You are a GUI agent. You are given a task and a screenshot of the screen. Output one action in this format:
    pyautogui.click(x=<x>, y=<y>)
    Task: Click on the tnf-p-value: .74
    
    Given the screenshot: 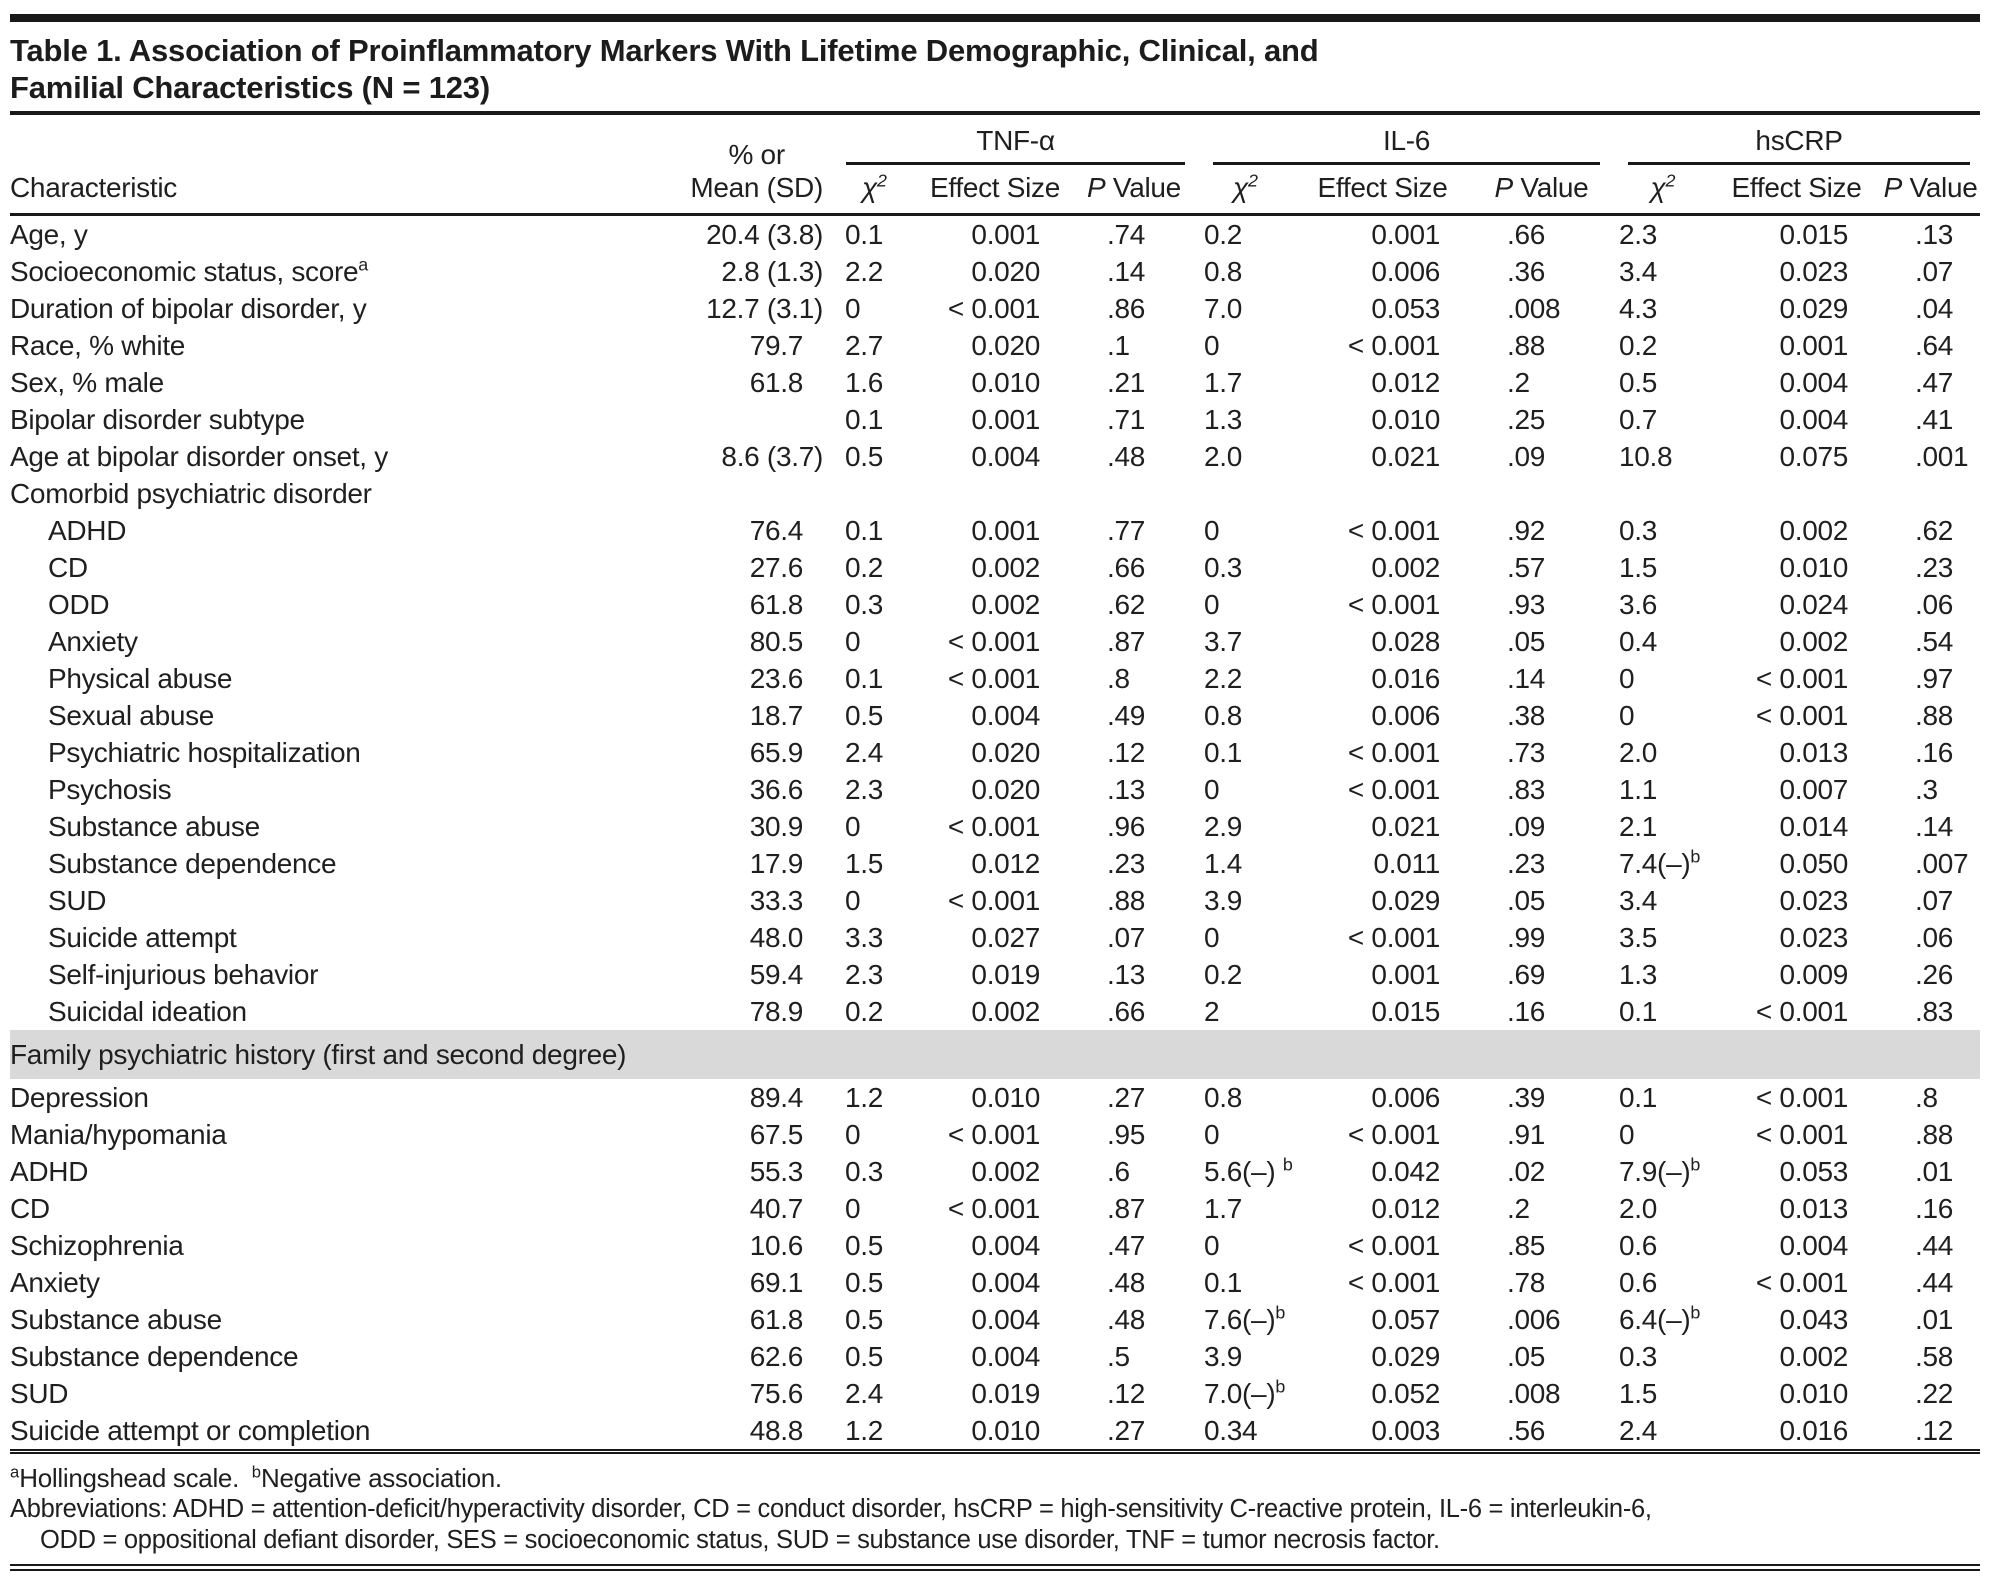 What is the action you would take?
    pyautogui.click(x=1126, y=234)
    